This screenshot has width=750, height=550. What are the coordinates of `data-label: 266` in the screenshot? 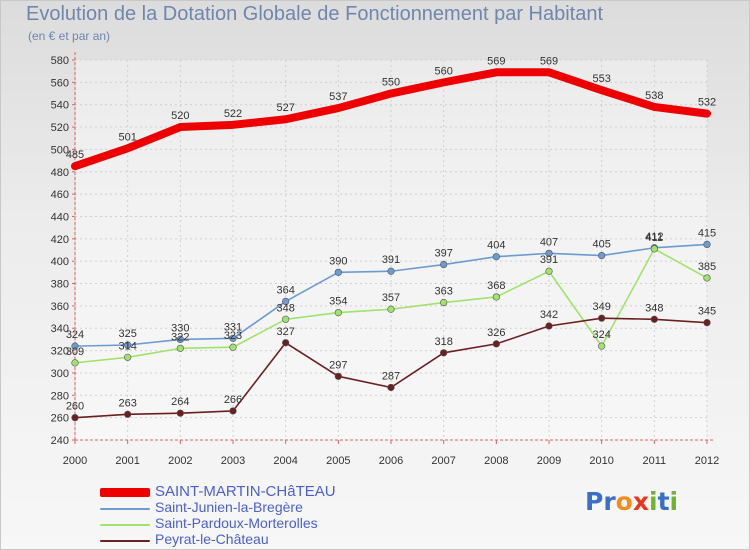 It's located at (233, 400).